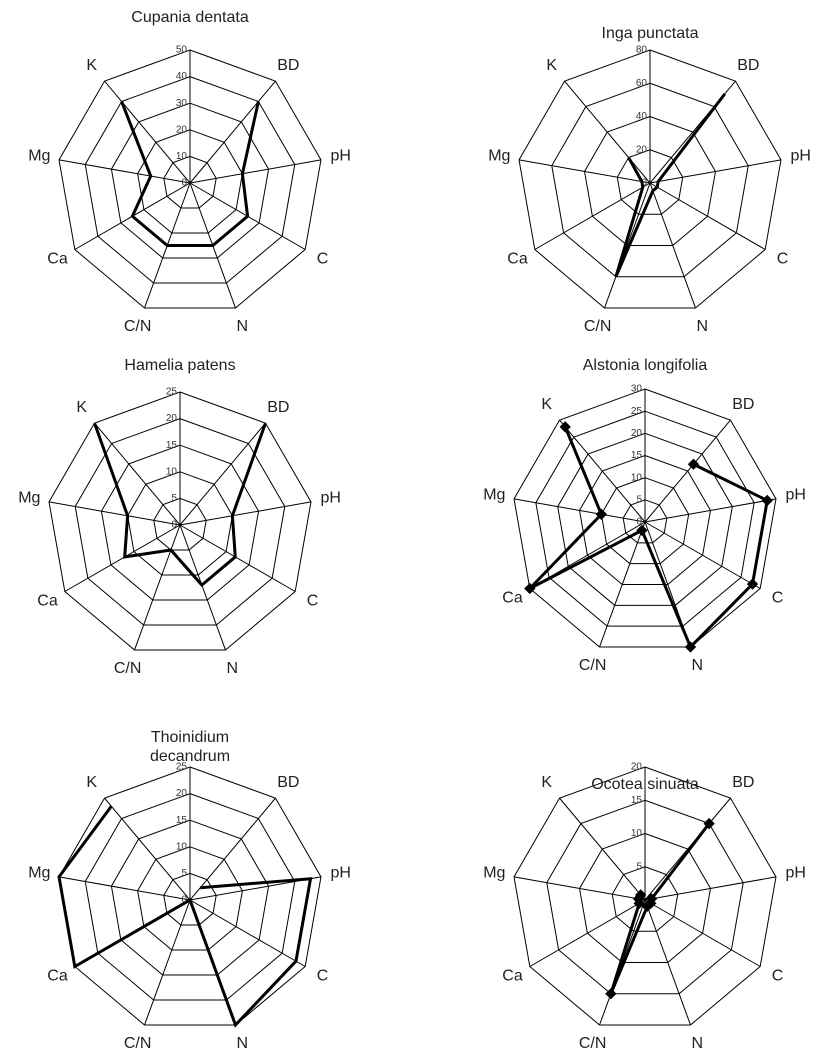 The width and height of the screenshot is (827, 1059). Describe the element at coordinates (494, 873) in the screenshot. I see `axis-label: Mg` at that location.